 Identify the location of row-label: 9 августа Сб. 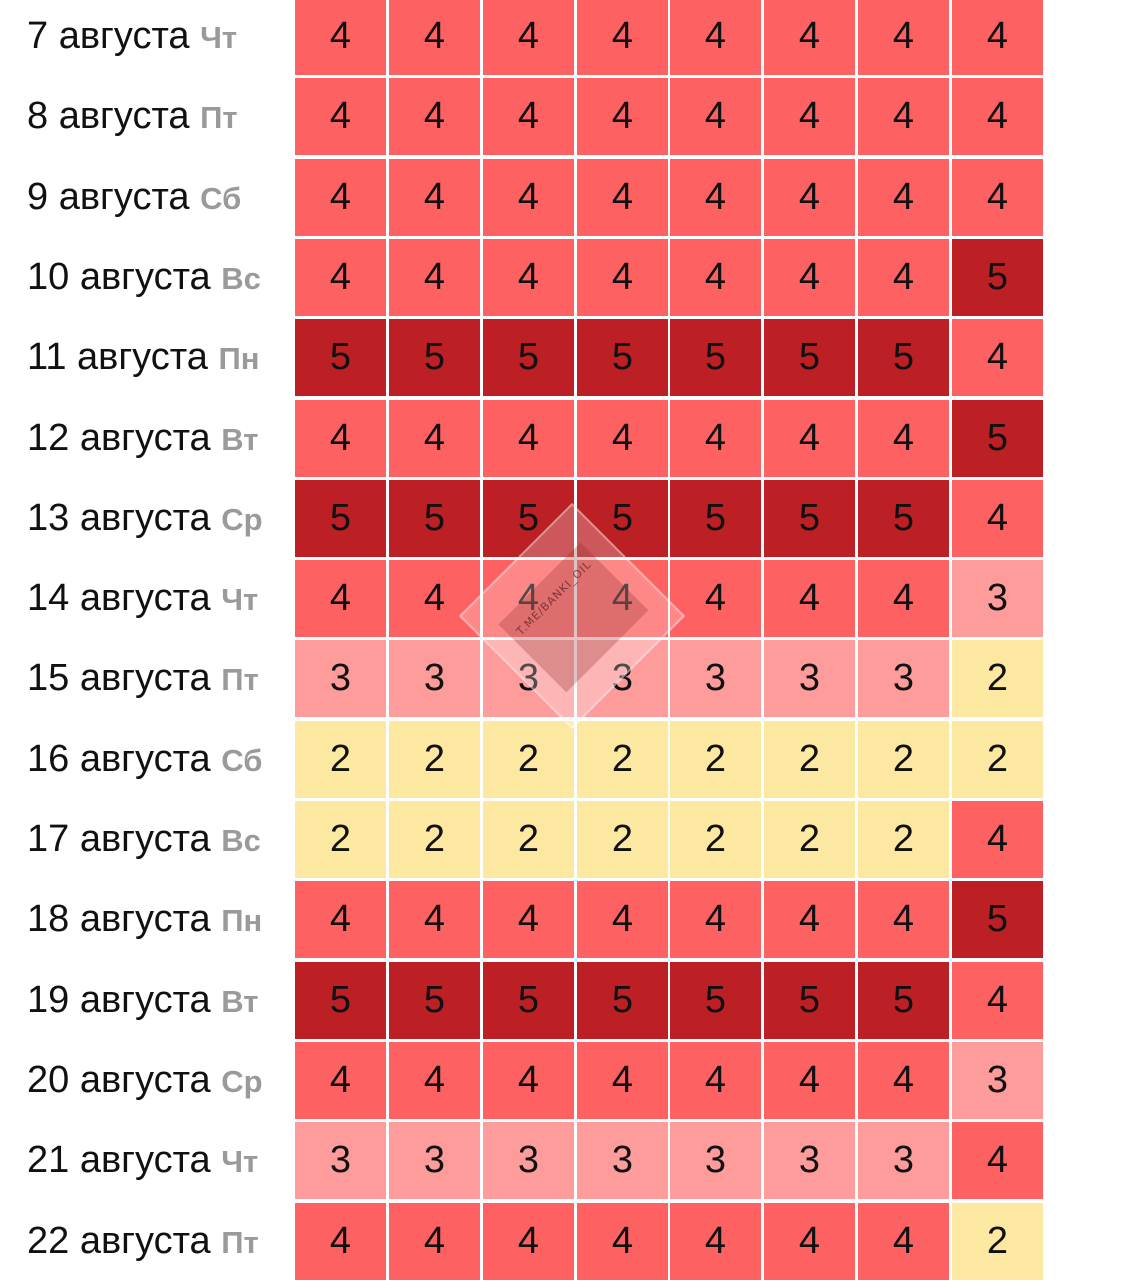
(134, 197).